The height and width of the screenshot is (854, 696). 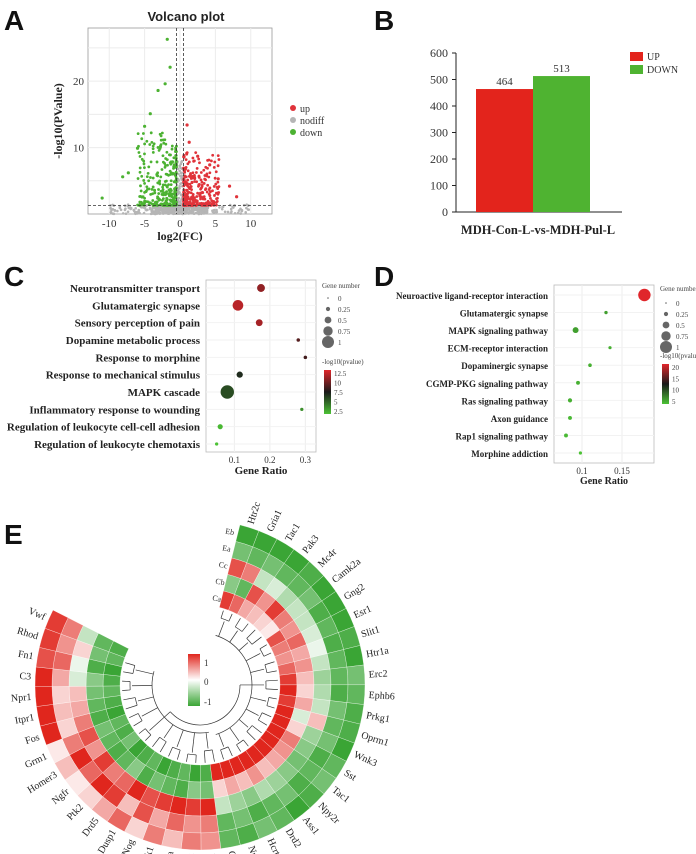 I want to click on colorbar-label-mid: 0, so click(x=206, y=682).